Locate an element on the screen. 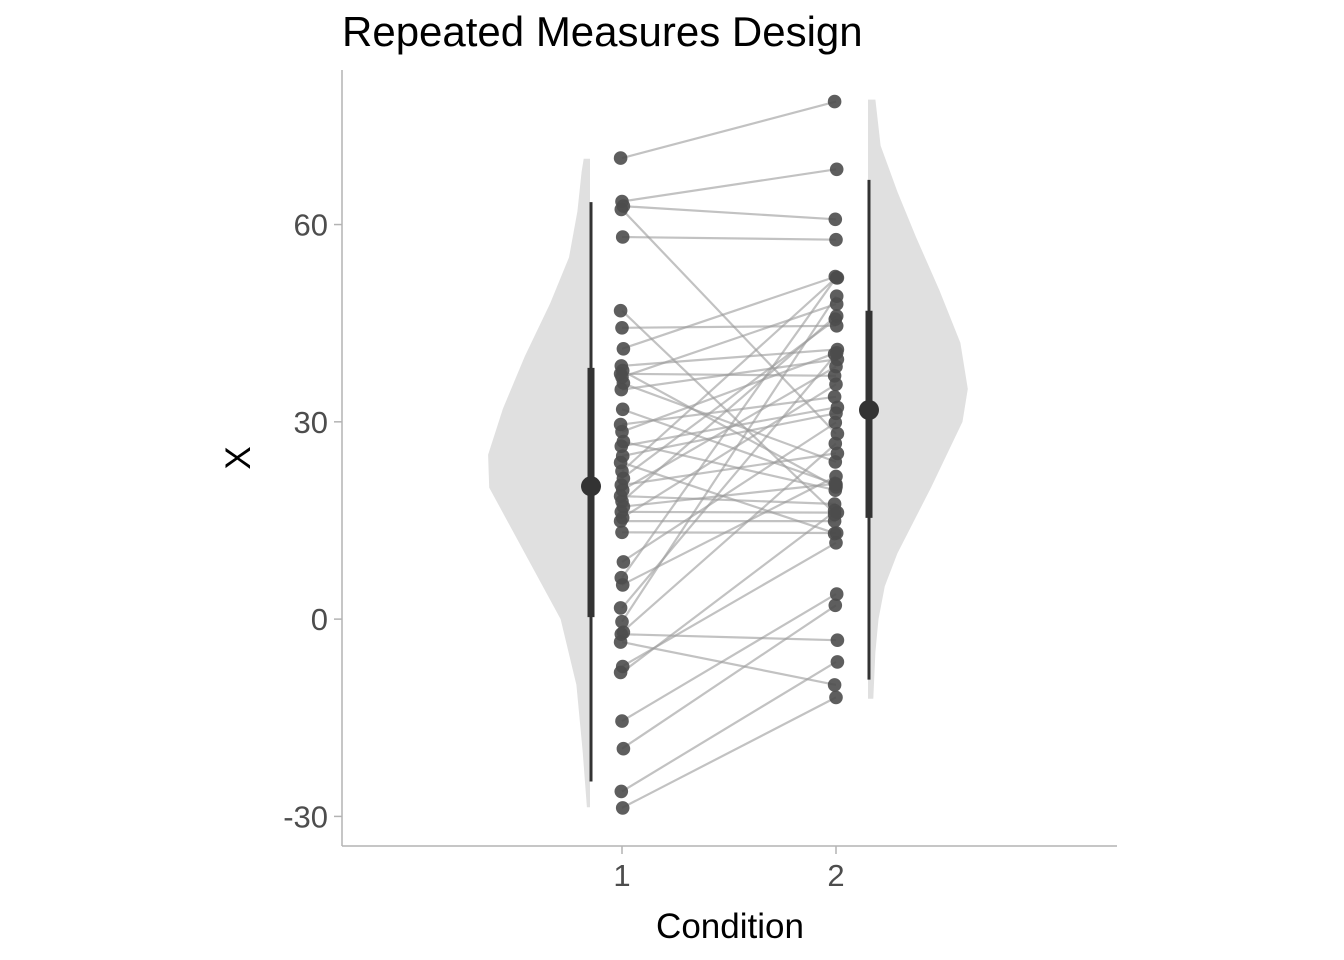  x-axis-label: Condition is located at coordinates (730, 926).